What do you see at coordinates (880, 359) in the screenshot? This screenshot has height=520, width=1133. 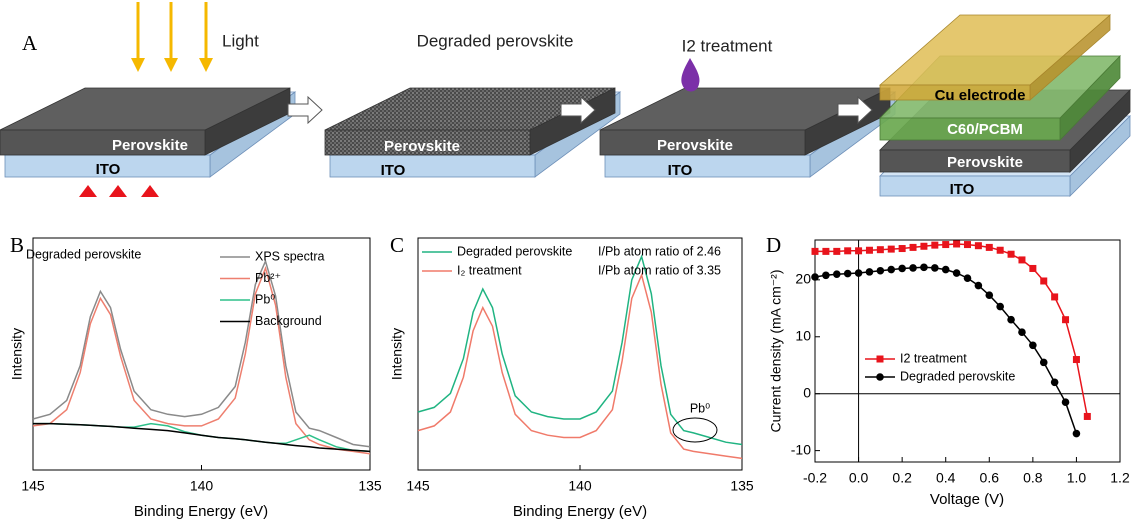 I see `legend-marker` at bounding box center [880, 359].